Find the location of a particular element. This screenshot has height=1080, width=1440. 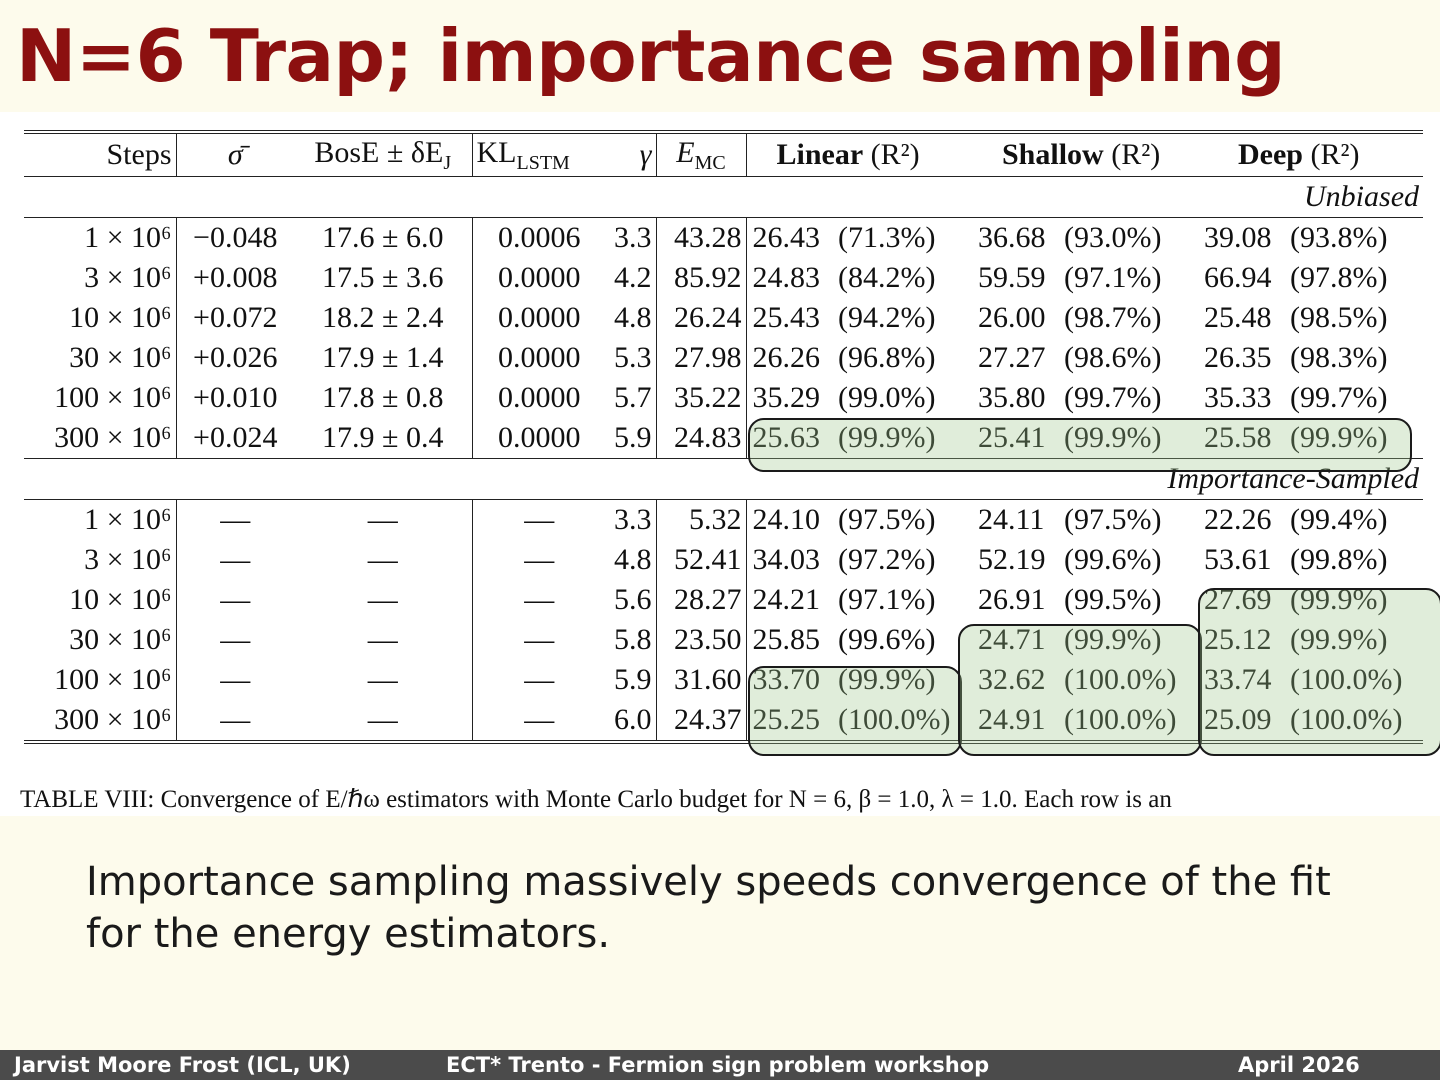

cell-gamma: 3.3 is located at coordinates (631, 519).